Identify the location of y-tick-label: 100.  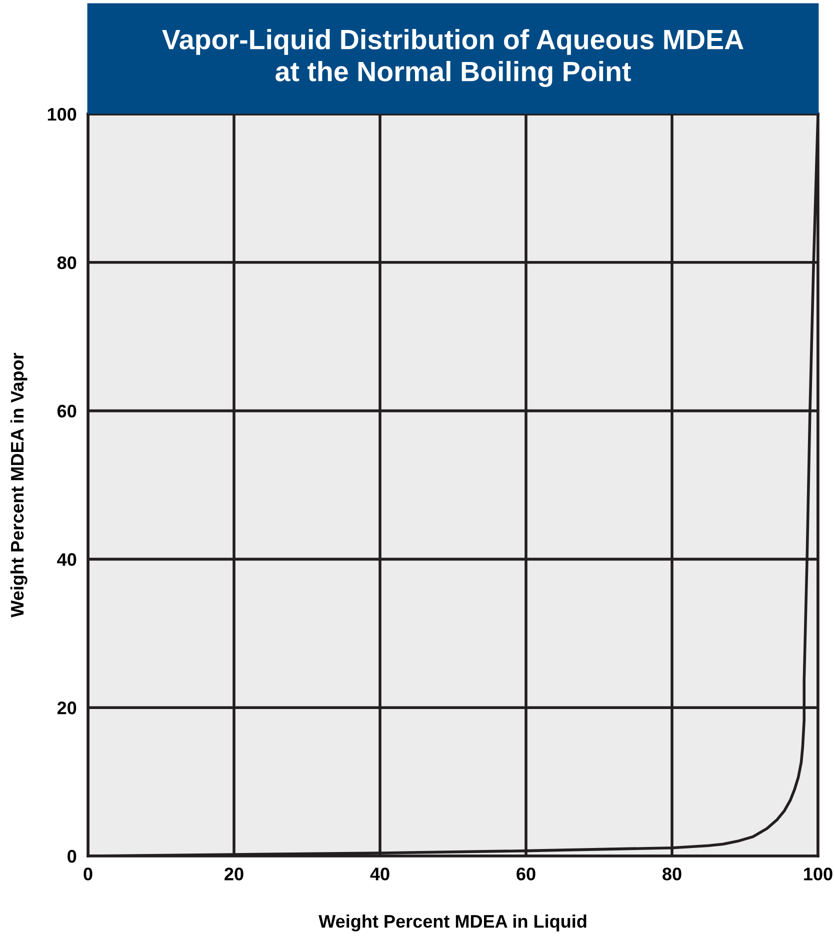
(62, 114).